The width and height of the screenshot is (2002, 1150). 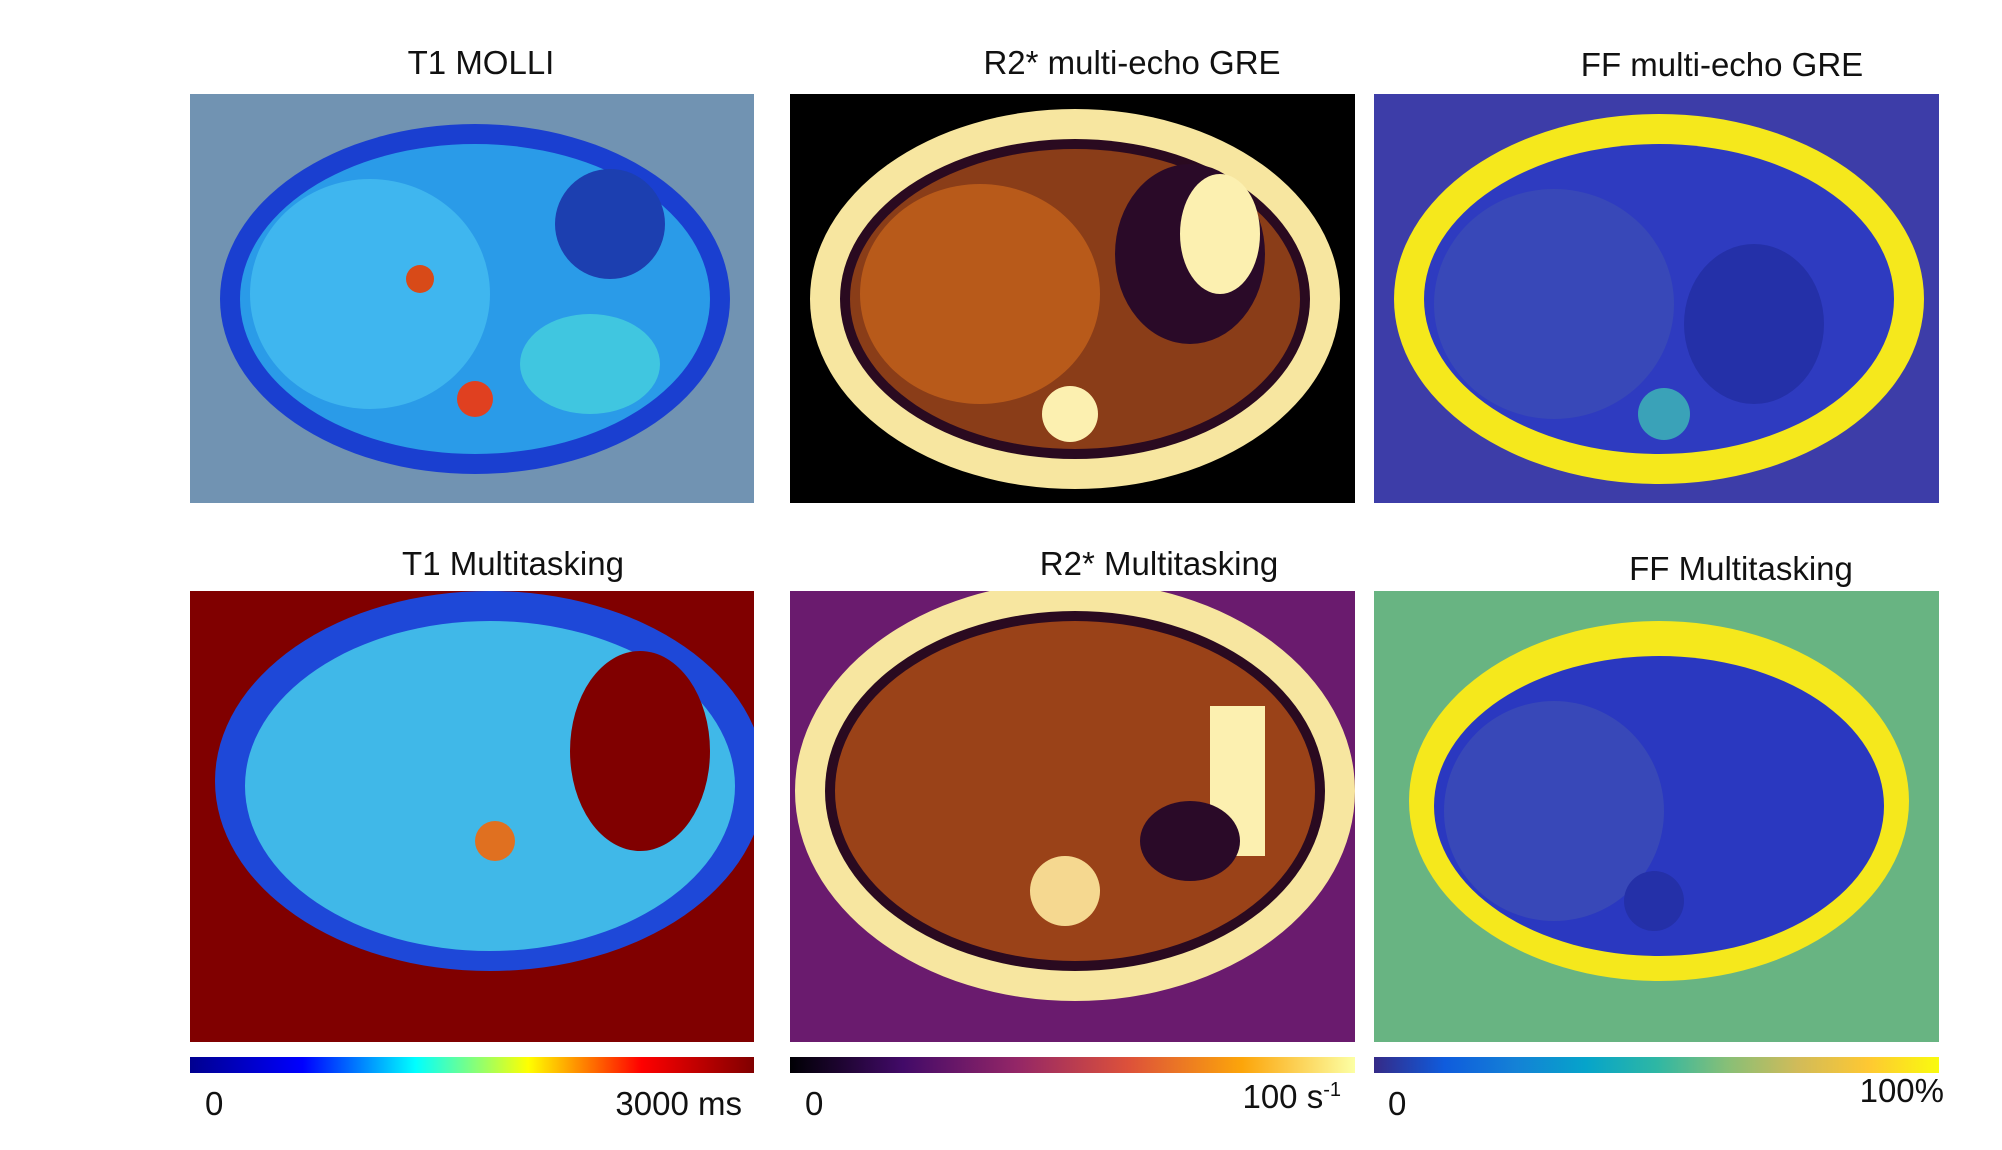 What do you see at coordinates (1656, 298) in the screenshot?
I see `ff-gre-map` at bounding box center [1656, 298].